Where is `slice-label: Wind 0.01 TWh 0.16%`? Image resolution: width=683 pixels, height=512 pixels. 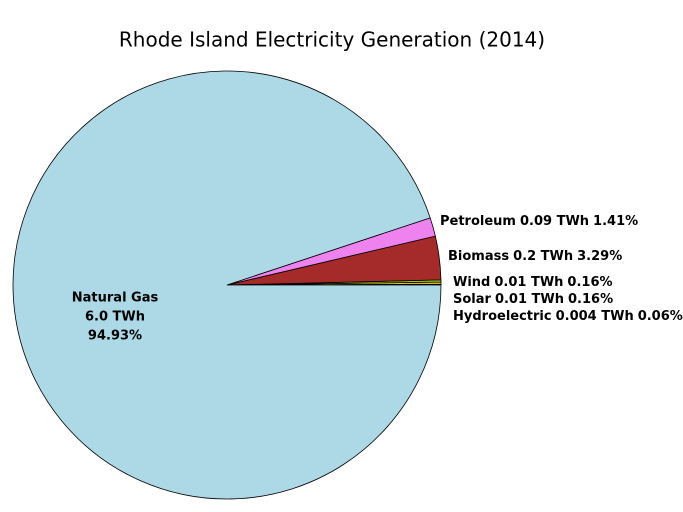 slice-label: Wind 0.01 TWh 0.16% is located at coordinates (533, 282).